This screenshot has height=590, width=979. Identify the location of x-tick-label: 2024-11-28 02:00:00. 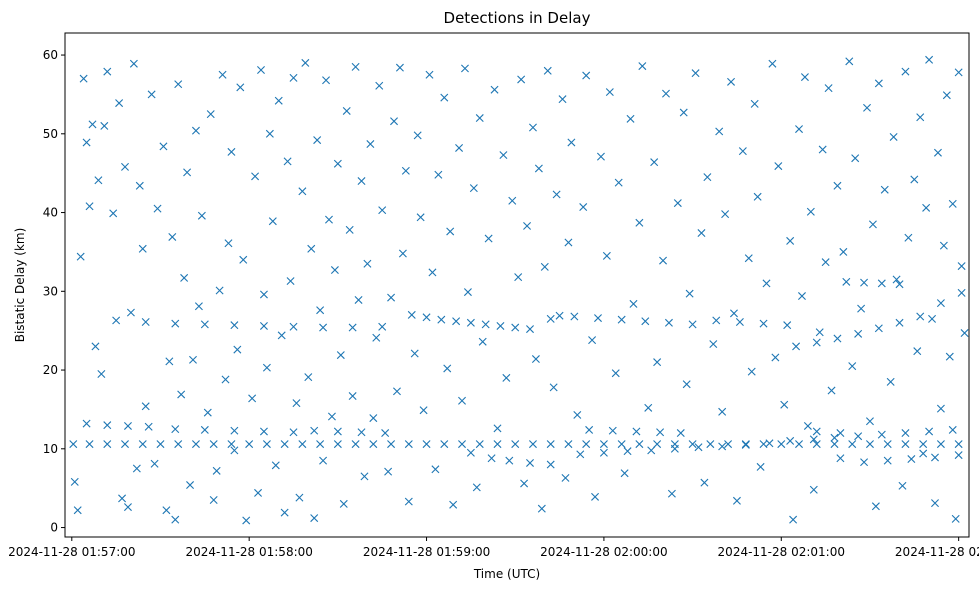
(603, 552).